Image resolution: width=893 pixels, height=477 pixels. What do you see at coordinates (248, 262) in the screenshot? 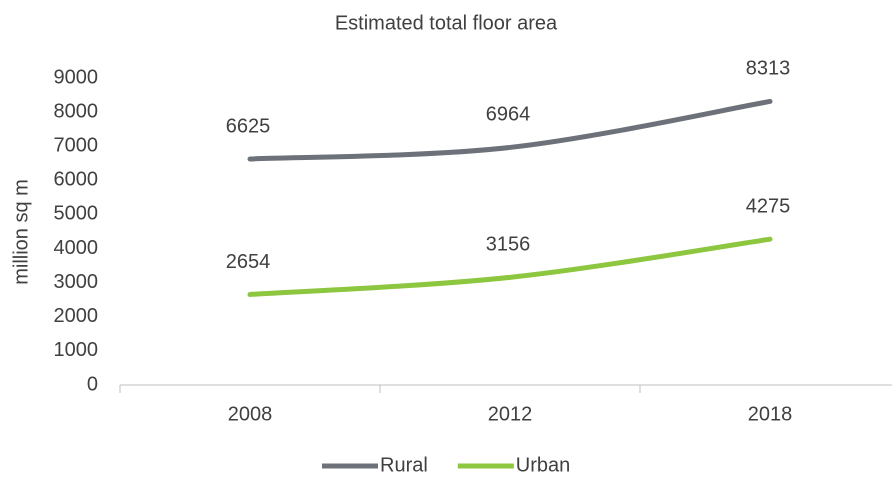
I see `data-label: 2654` at bounding box center [248, 262].